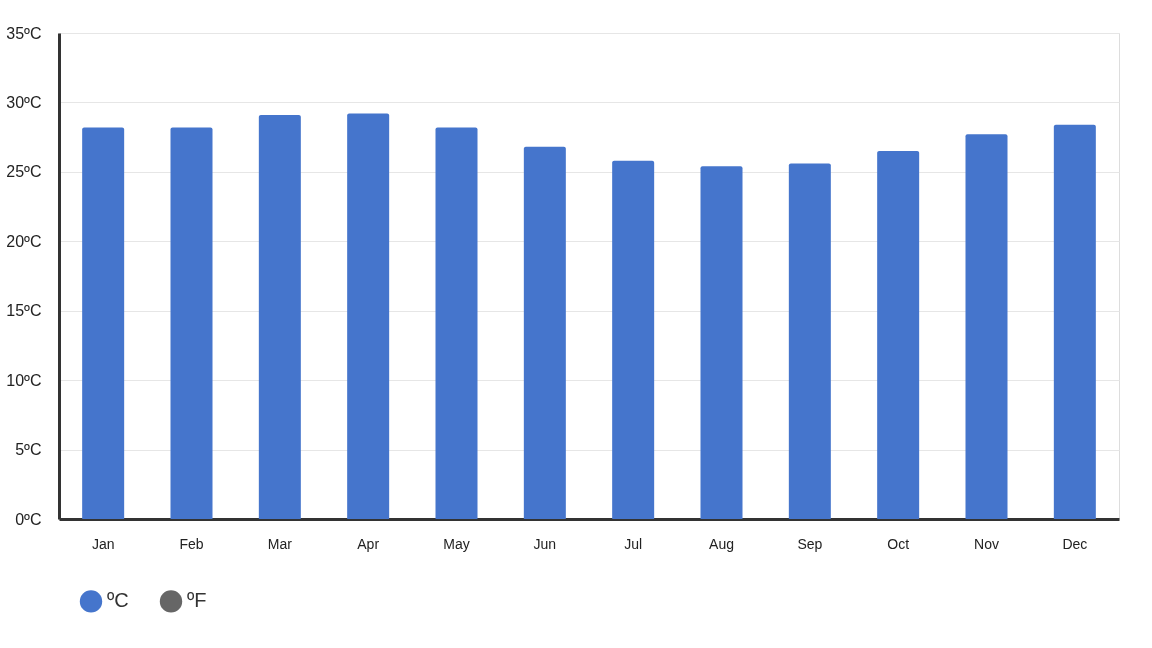  I want to click on legend-label: ºF, so click(197, 600).